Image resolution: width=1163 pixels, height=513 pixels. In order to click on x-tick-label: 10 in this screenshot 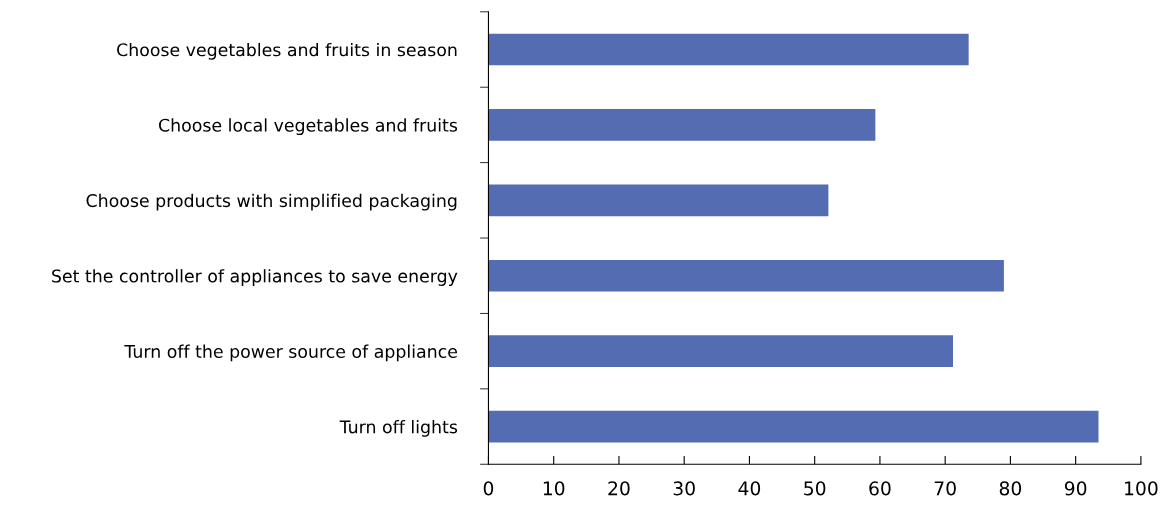, I will do `click(554, 488)`.